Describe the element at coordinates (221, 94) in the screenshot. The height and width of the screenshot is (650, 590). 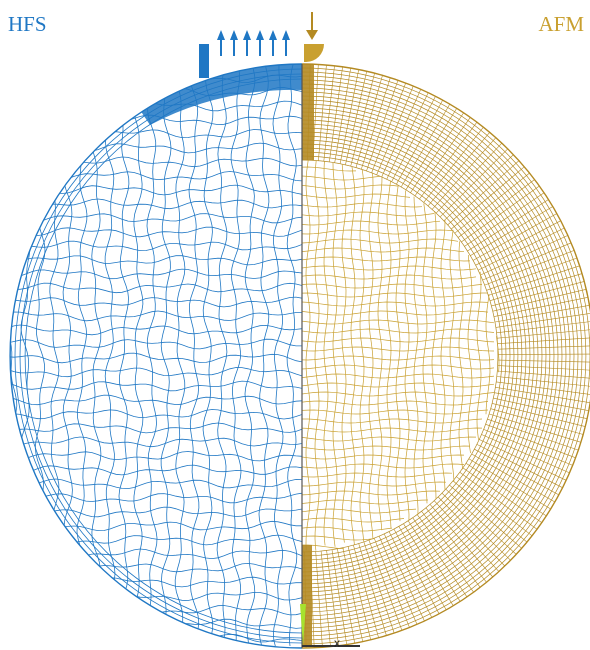
I see `hfs-top-dense-band` at that location.